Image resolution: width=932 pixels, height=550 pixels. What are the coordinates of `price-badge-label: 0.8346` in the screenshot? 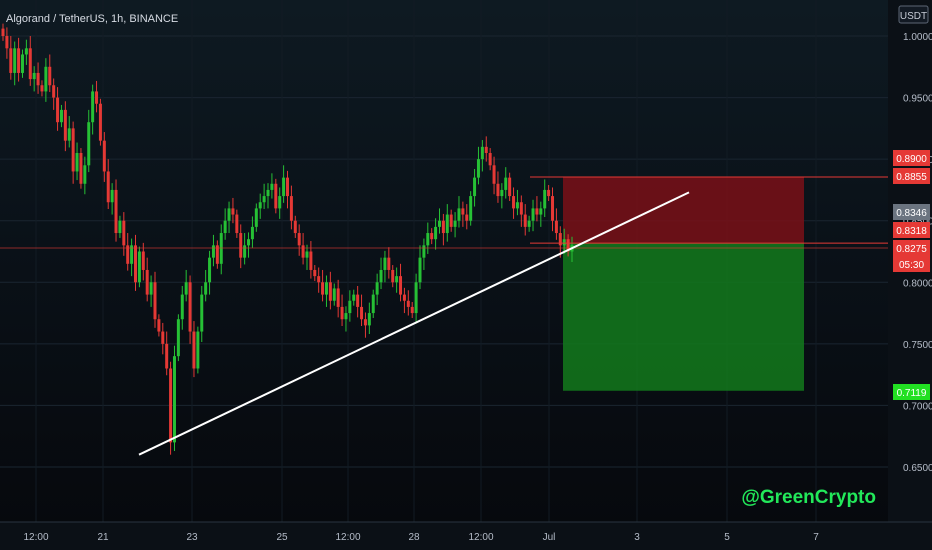 It's located at (911, 213).